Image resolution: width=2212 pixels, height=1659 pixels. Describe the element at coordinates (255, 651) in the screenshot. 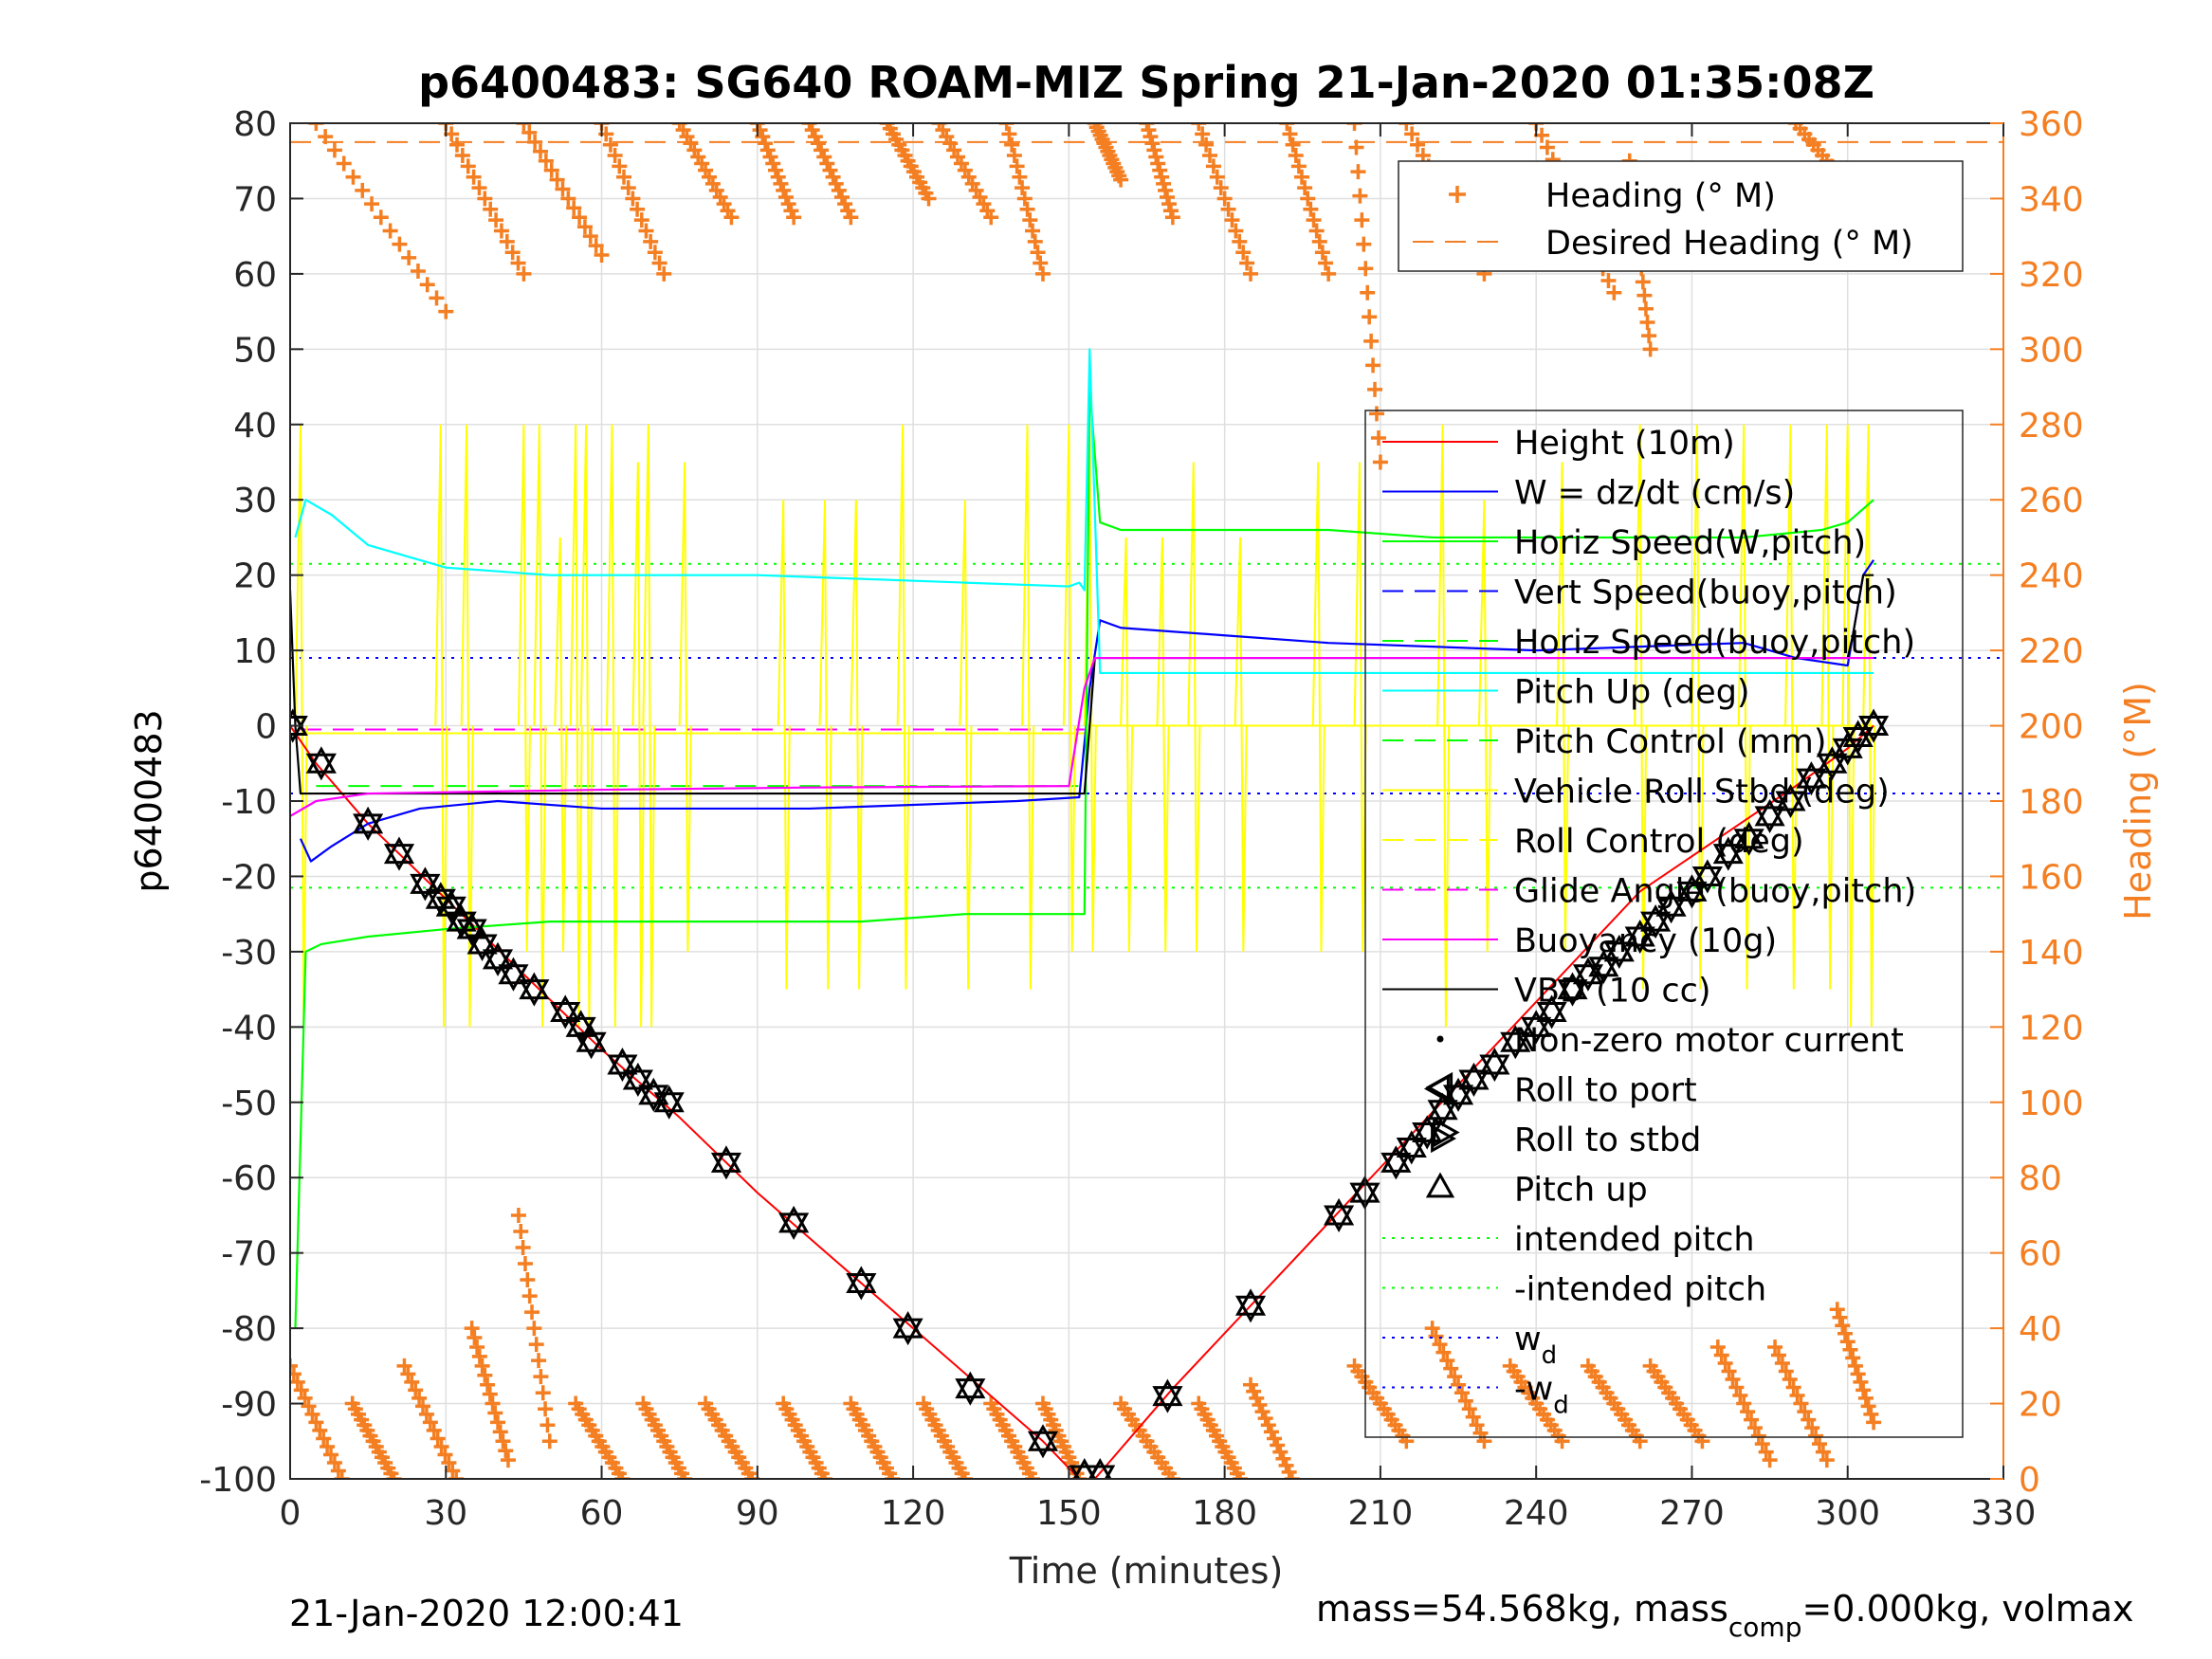

I see `y-tick-label-11: 10` at that location.